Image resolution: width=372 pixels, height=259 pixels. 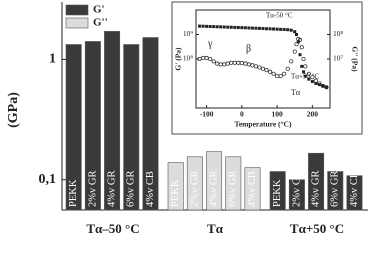 What do you see at coordinates (13, 110) in the screenshot?
I see `y-axis-label: (GPa)` at bounding box center [13, 110].